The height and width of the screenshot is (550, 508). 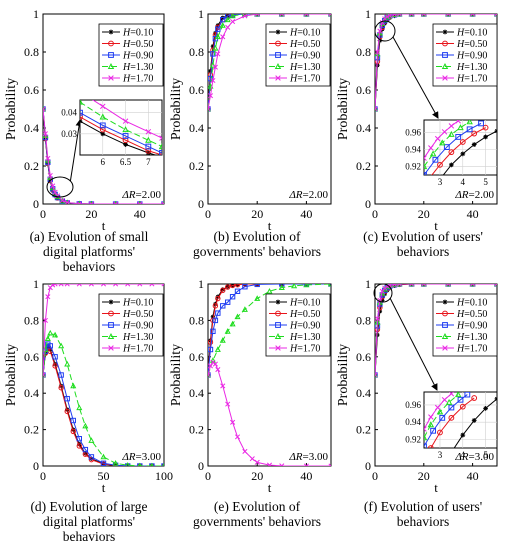 I want to click on panel-e-ytick-label-2: 0.4, so click(x=196, y=393).